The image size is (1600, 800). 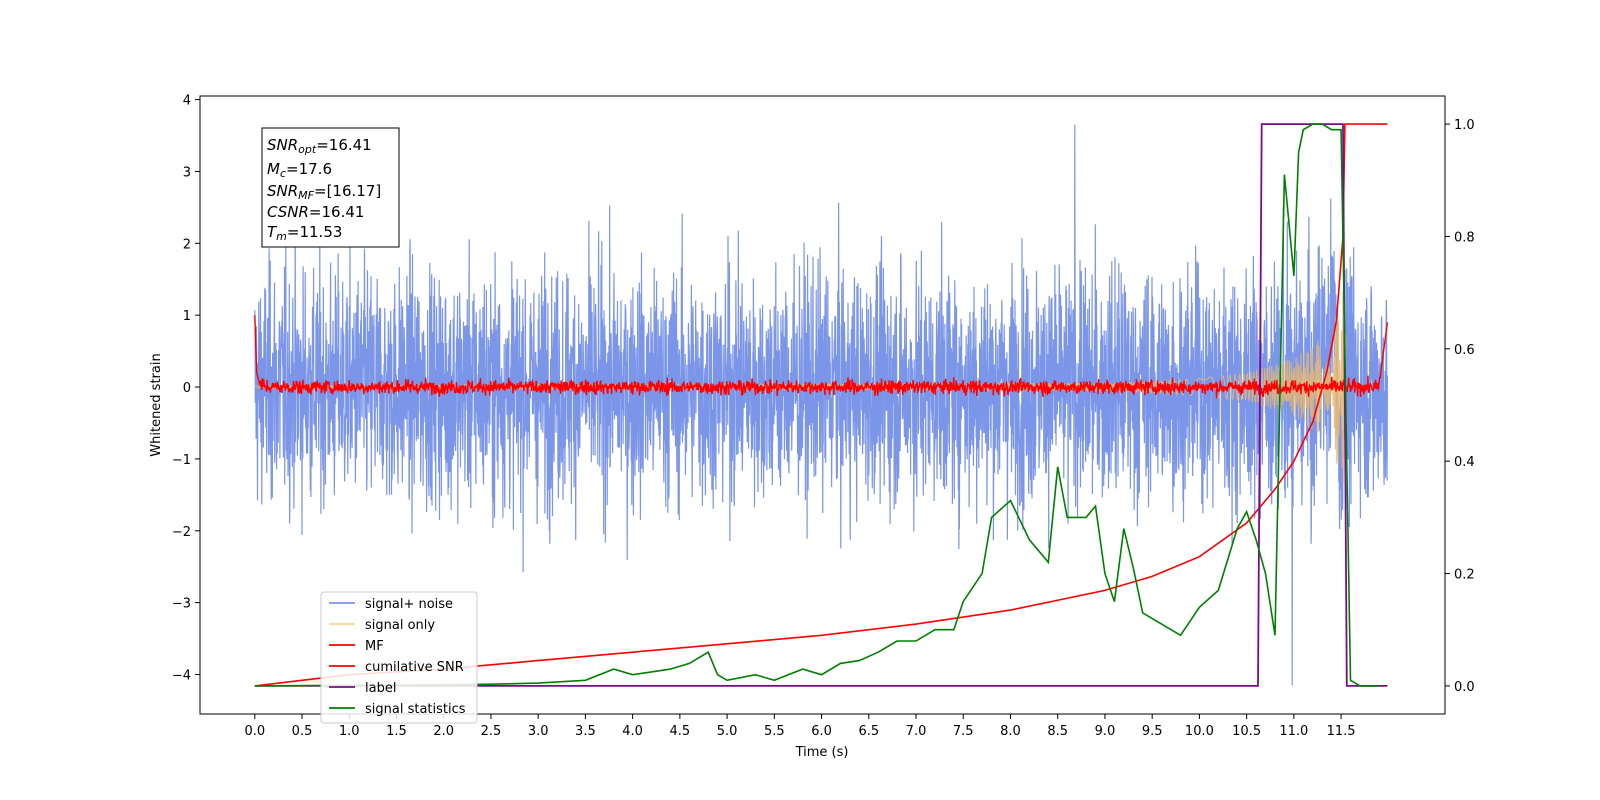 I want to click on x-tick-label: 9.0, so click(x=1105, y=731).